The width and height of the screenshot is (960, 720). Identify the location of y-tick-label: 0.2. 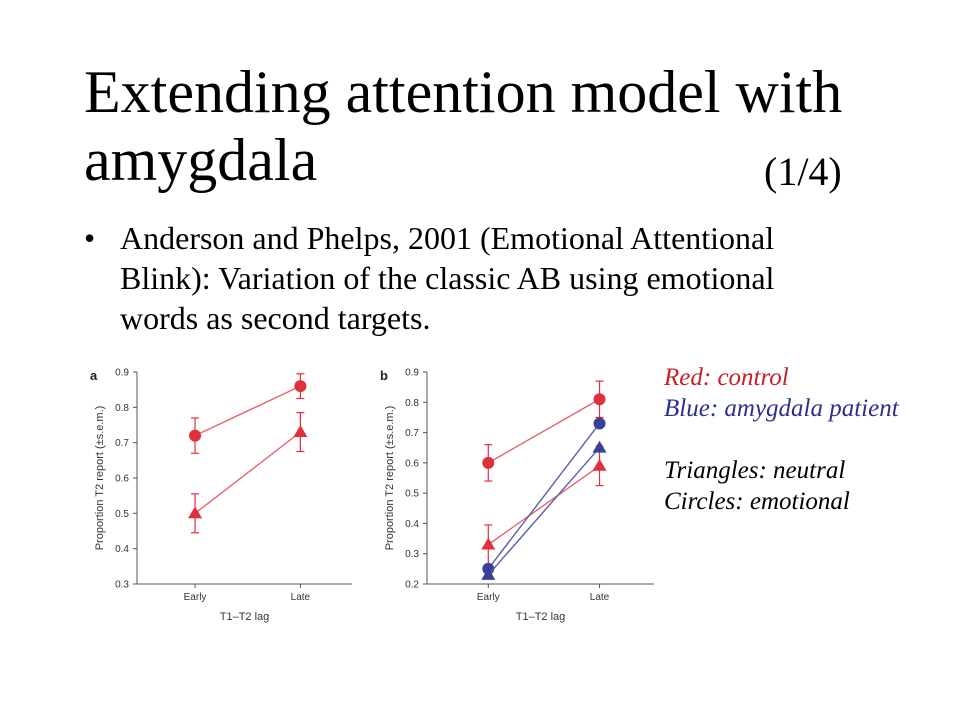
(412, 585).